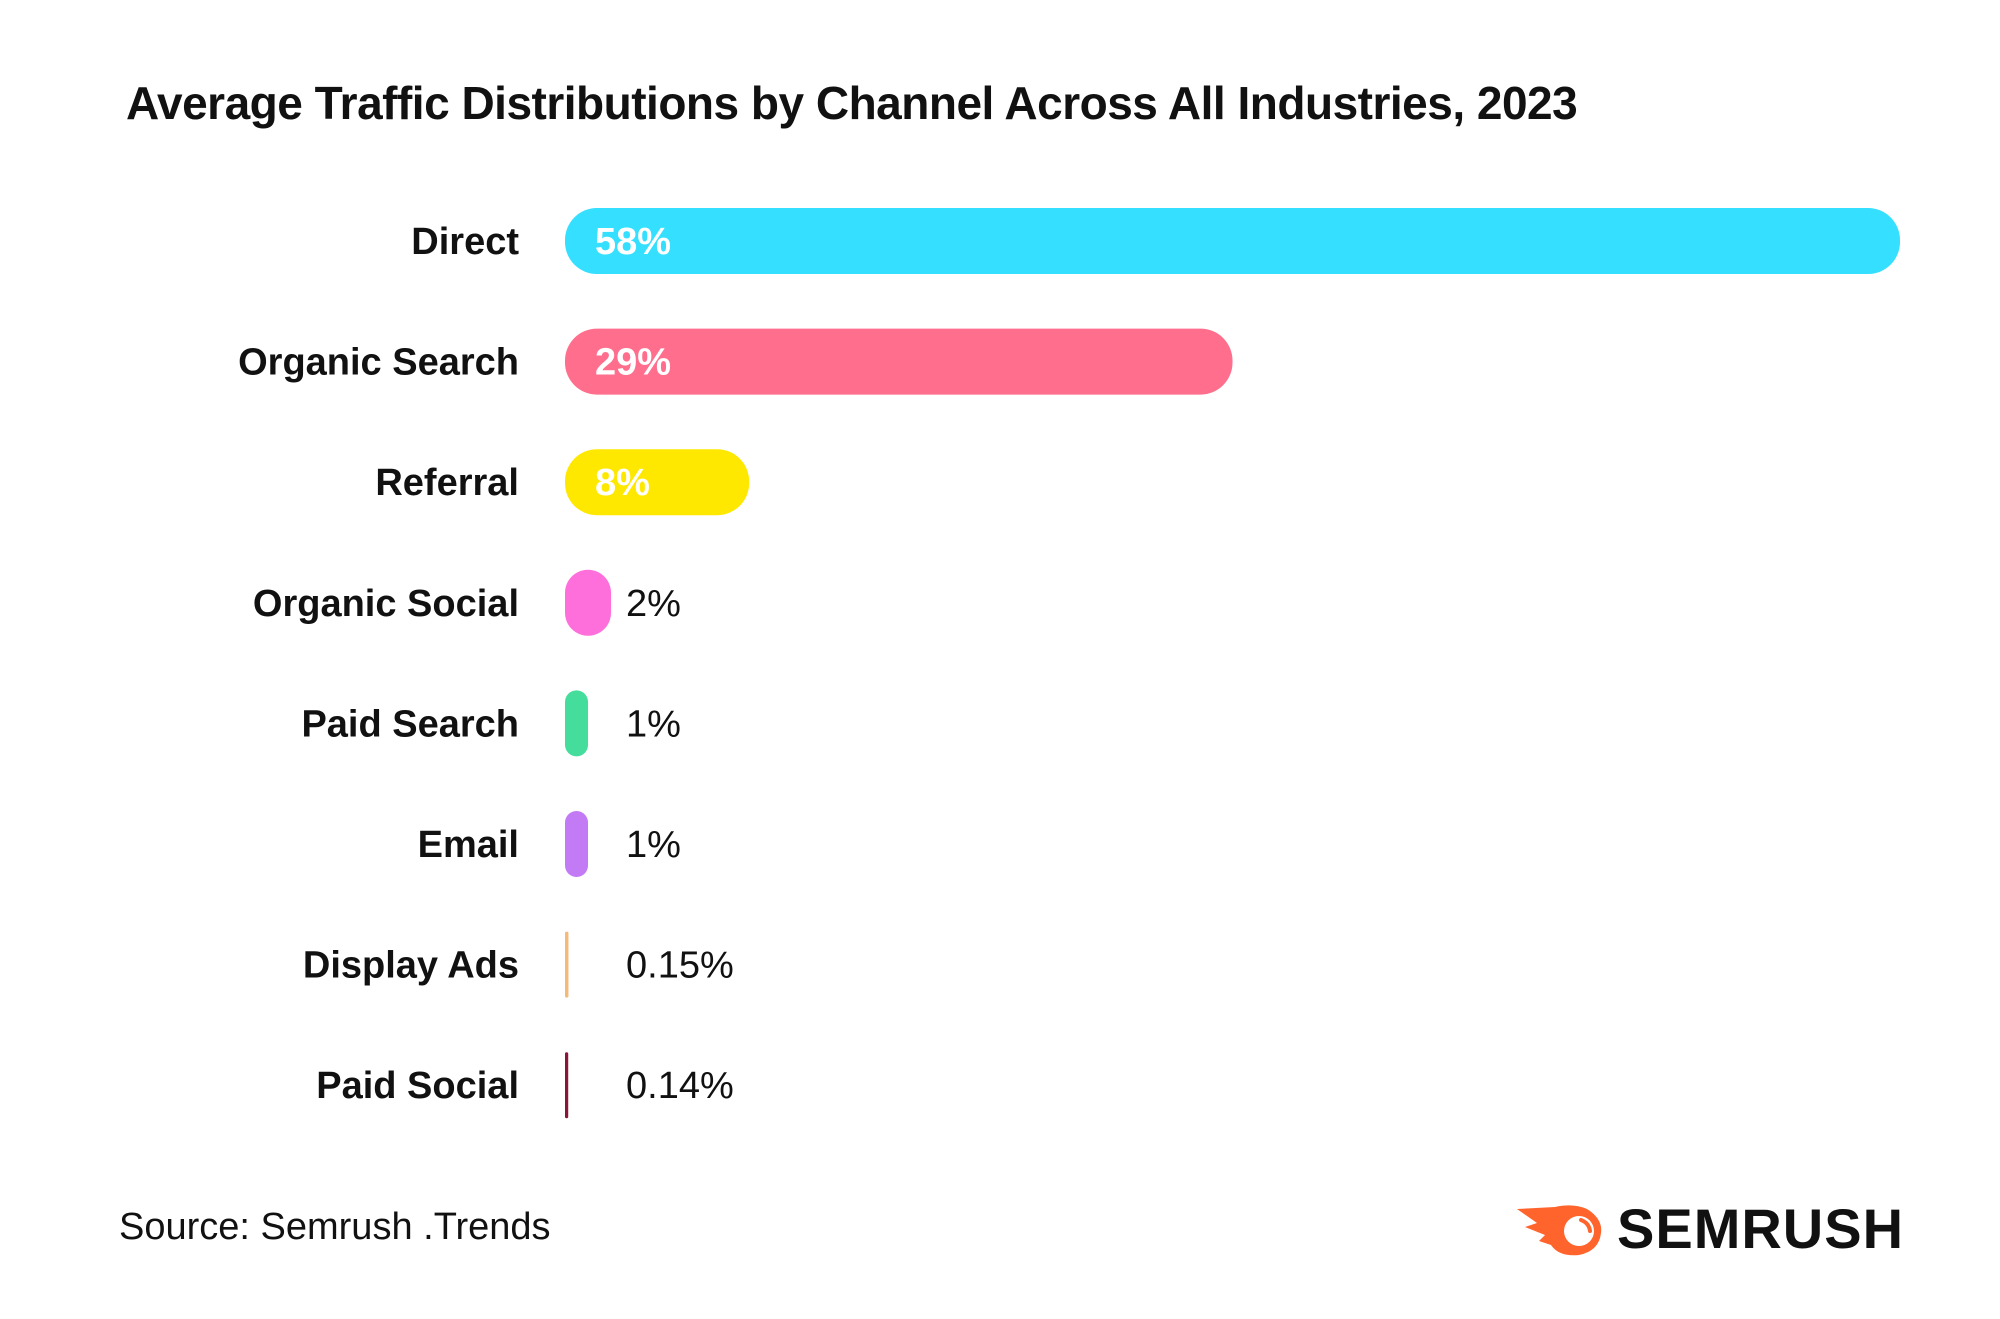 This screenshot has height=1319, width=2000. I want to click on category-label: Organic Search, so click(378, 363).